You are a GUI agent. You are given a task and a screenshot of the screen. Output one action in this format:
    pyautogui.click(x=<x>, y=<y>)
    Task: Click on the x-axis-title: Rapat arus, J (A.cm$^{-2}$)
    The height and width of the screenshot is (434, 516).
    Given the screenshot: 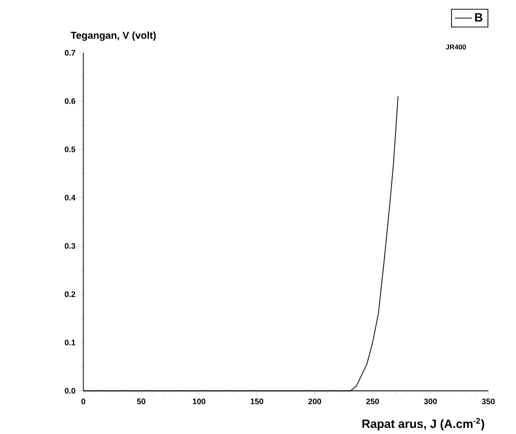 What is the action you would take?
    pyautogui.click(x=423, y=424)
    